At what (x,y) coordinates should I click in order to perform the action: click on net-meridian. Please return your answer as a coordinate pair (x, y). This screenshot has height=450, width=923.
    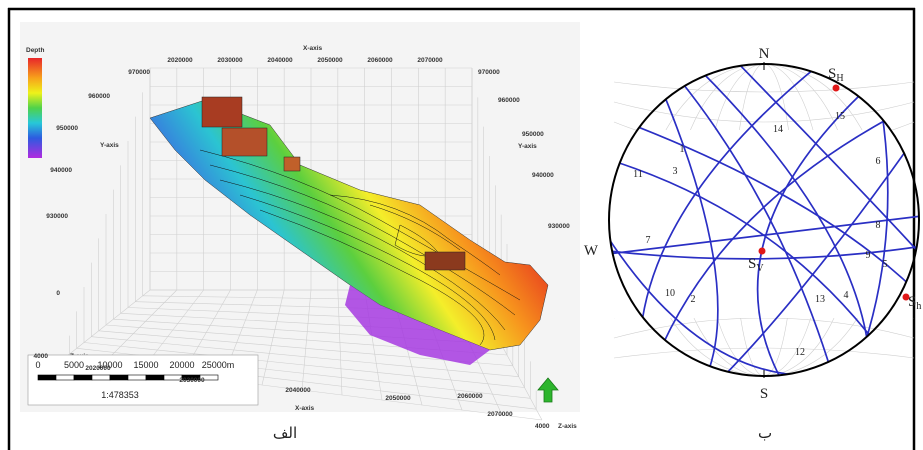
    Looking at the image, I should click on (764, 220).